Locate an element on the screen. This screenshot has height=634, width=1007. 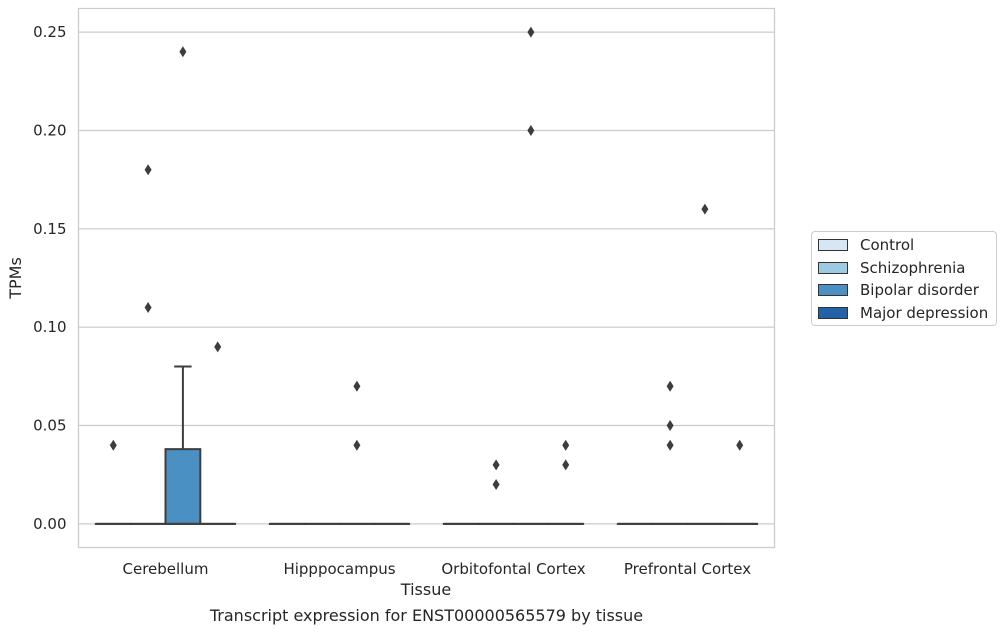
legend-label-schizophrenia: Schizophrenia is located at coordinates (913, 268).